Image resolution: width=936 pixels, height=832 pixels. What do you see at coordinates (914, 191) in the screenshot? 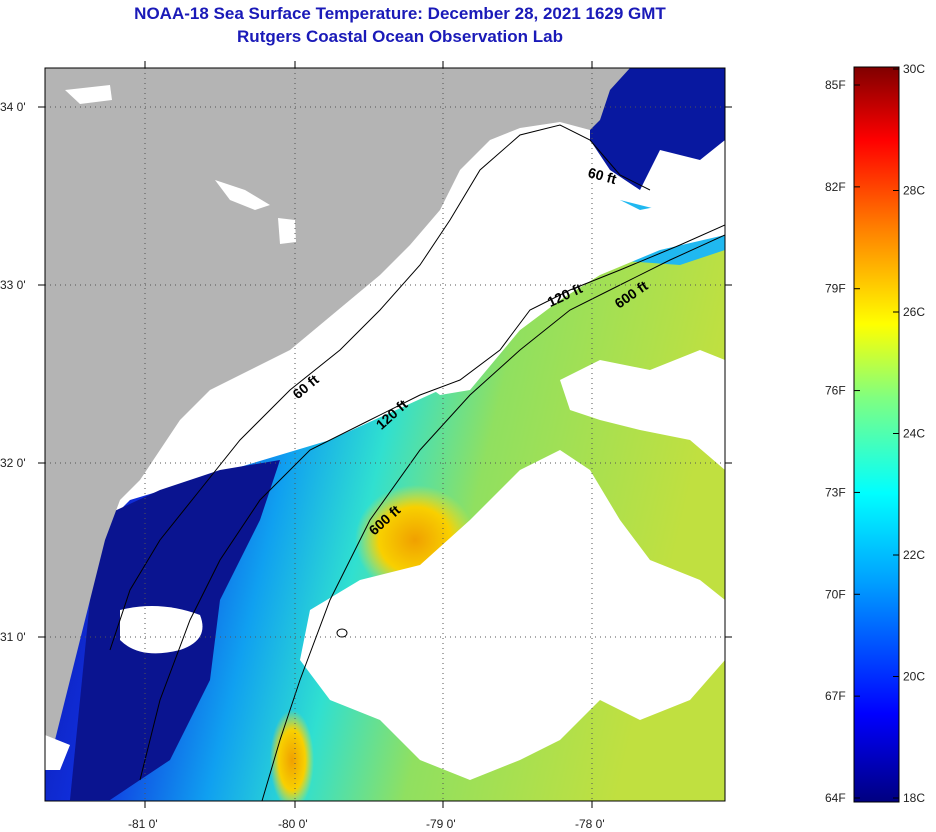
I see `colorbar-label-c: 28C` at bounding box center [914, 191].